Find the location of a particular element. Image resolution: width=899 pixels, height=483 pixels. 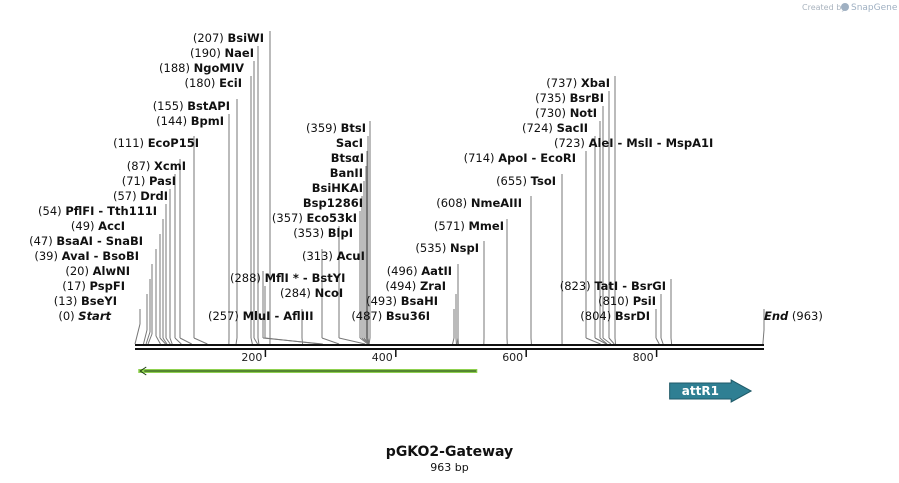

scale-tick-label: 600 is located at coordinates (512, 357).